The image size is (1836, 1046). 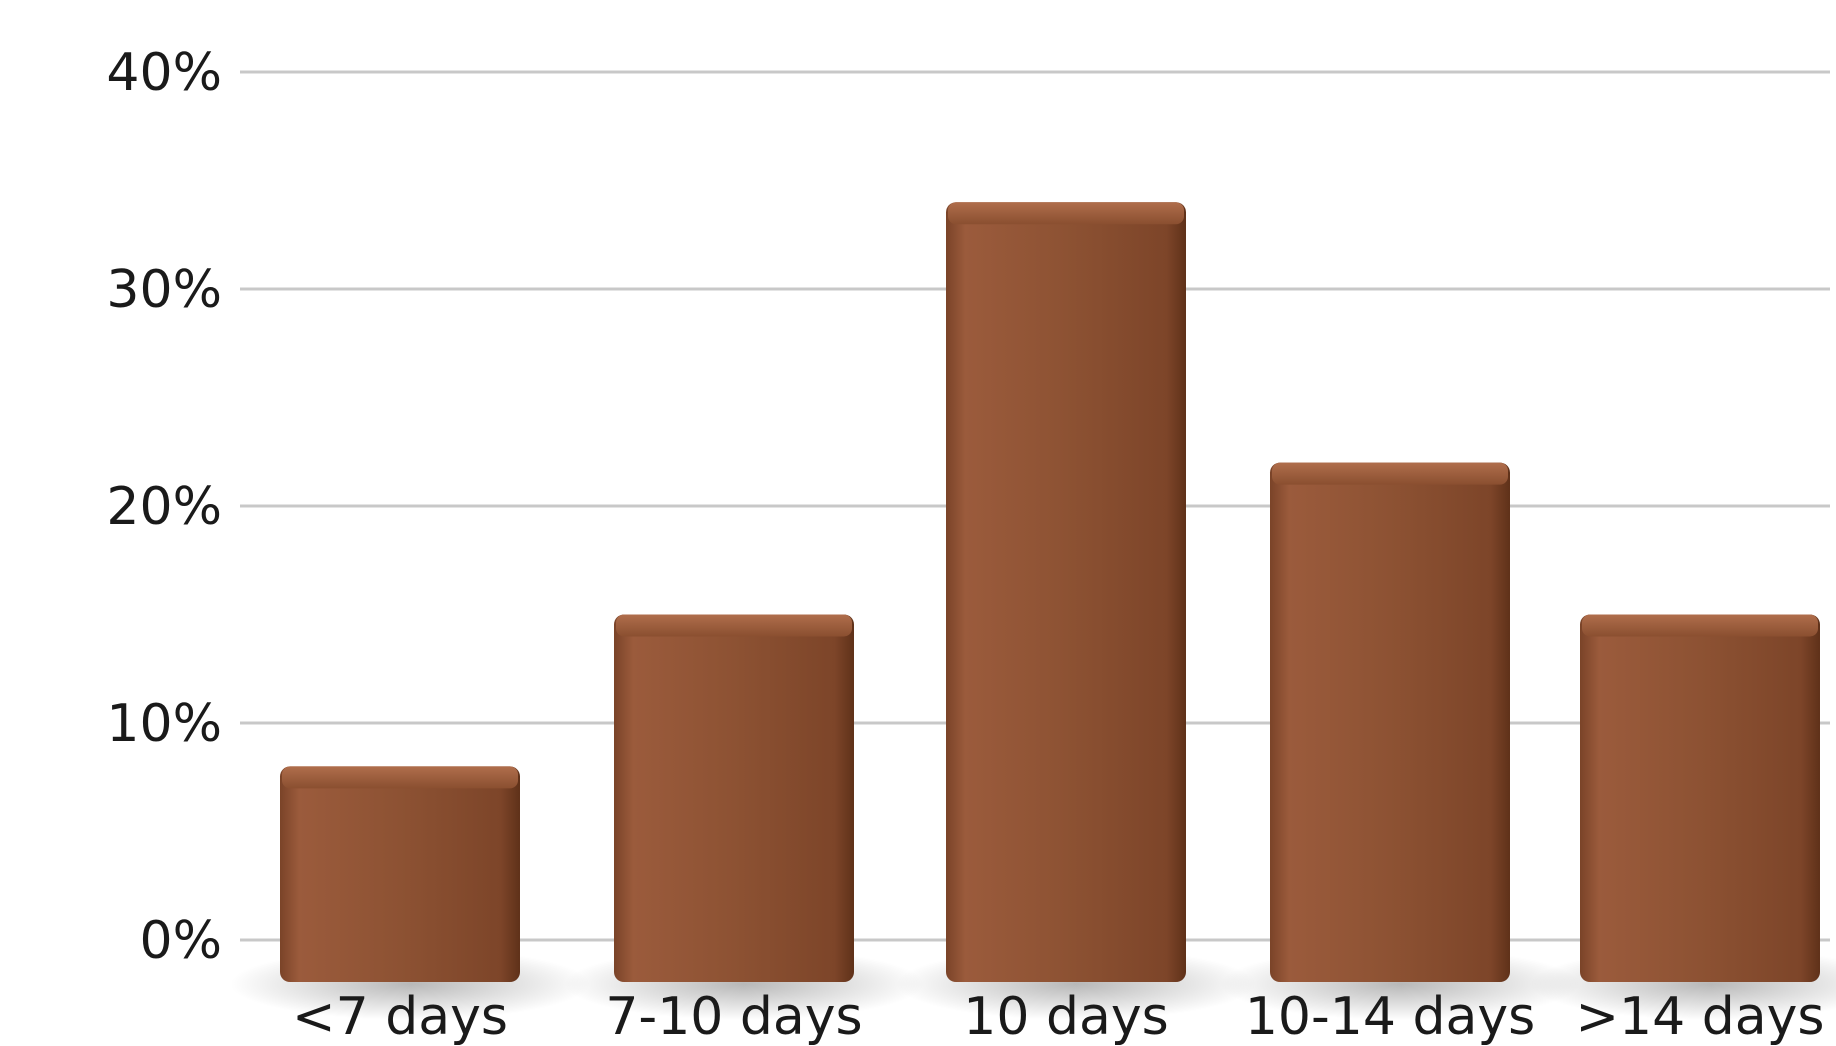 What do you see at coordinates (164, 73) in the screenshot?
I see `y-tick-label: 40%` at bounding box center [164, 73].